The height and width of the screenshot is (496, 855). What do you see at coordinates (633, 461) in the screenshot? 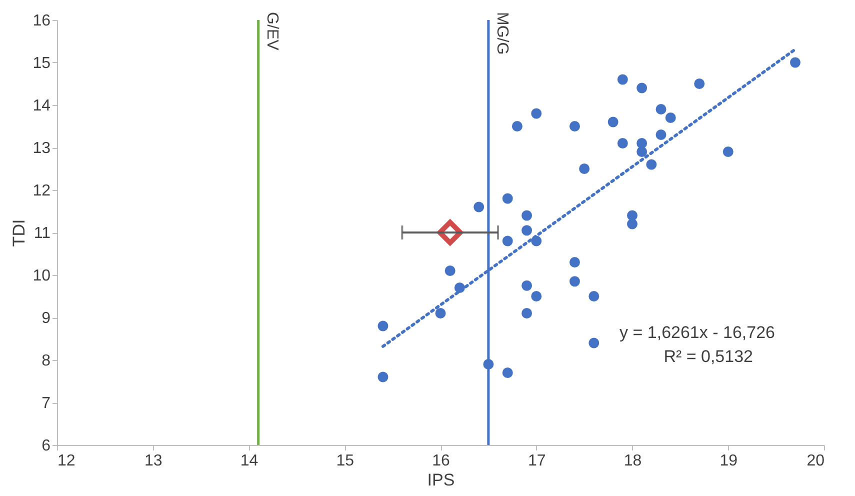
I see `x-tick-label: 18` at bounding box center [633, 461].